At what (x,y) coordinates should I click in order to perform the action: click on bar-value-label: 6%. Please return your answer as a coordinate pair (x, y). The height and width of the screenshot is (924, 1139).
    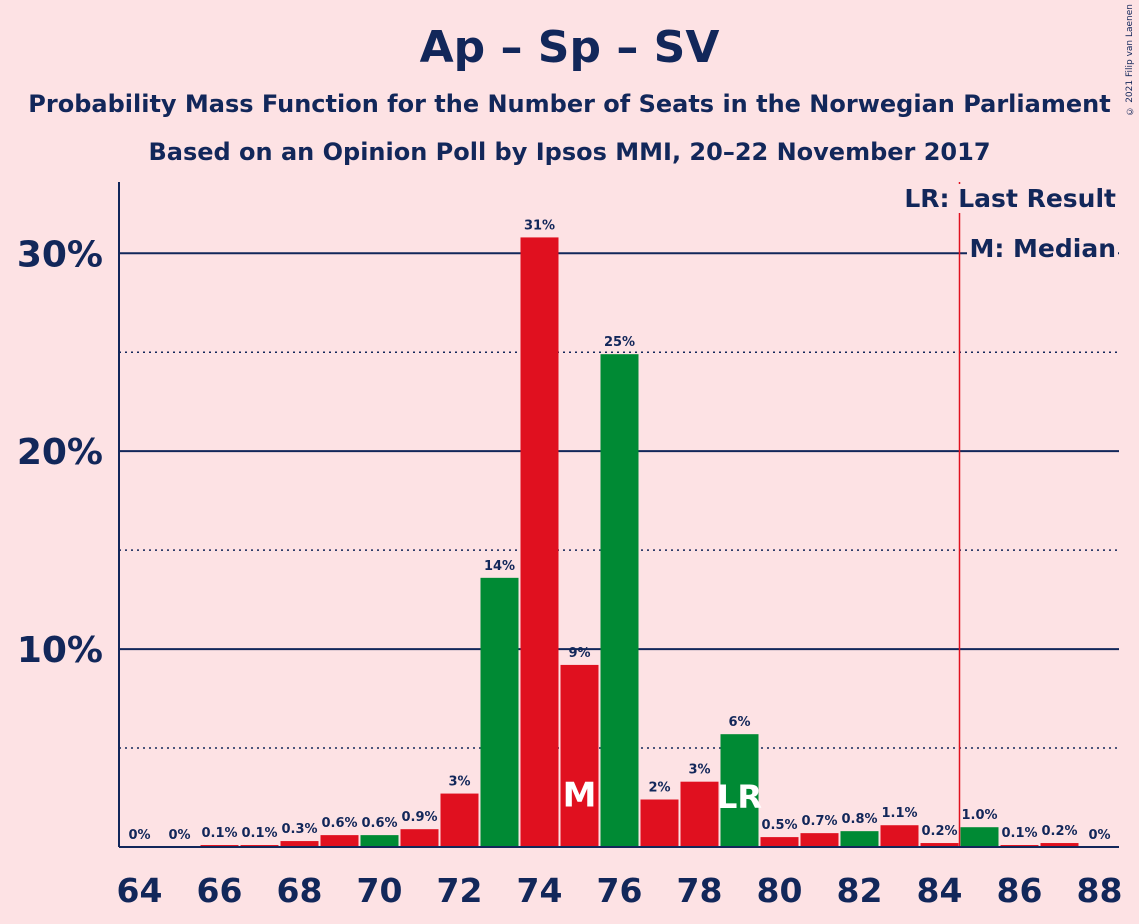
    Looking at the image, I should click on (739, 722).